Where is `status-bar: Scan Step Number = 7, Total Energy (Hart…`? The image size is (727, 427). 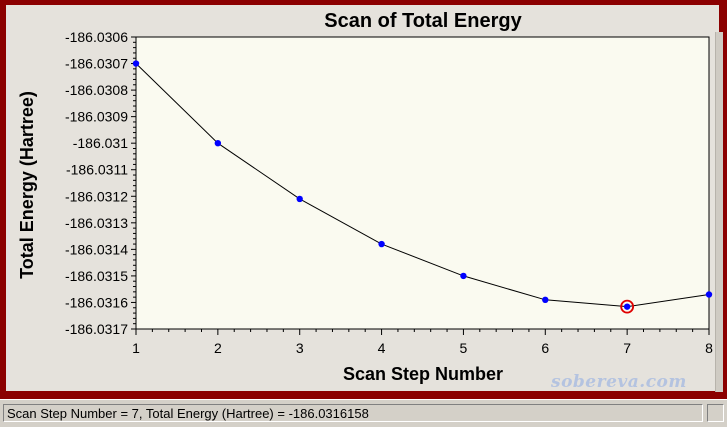 status-bar: Scan Step Number = 7, Total Energy (Hart… is located at coordinates (363, 413).